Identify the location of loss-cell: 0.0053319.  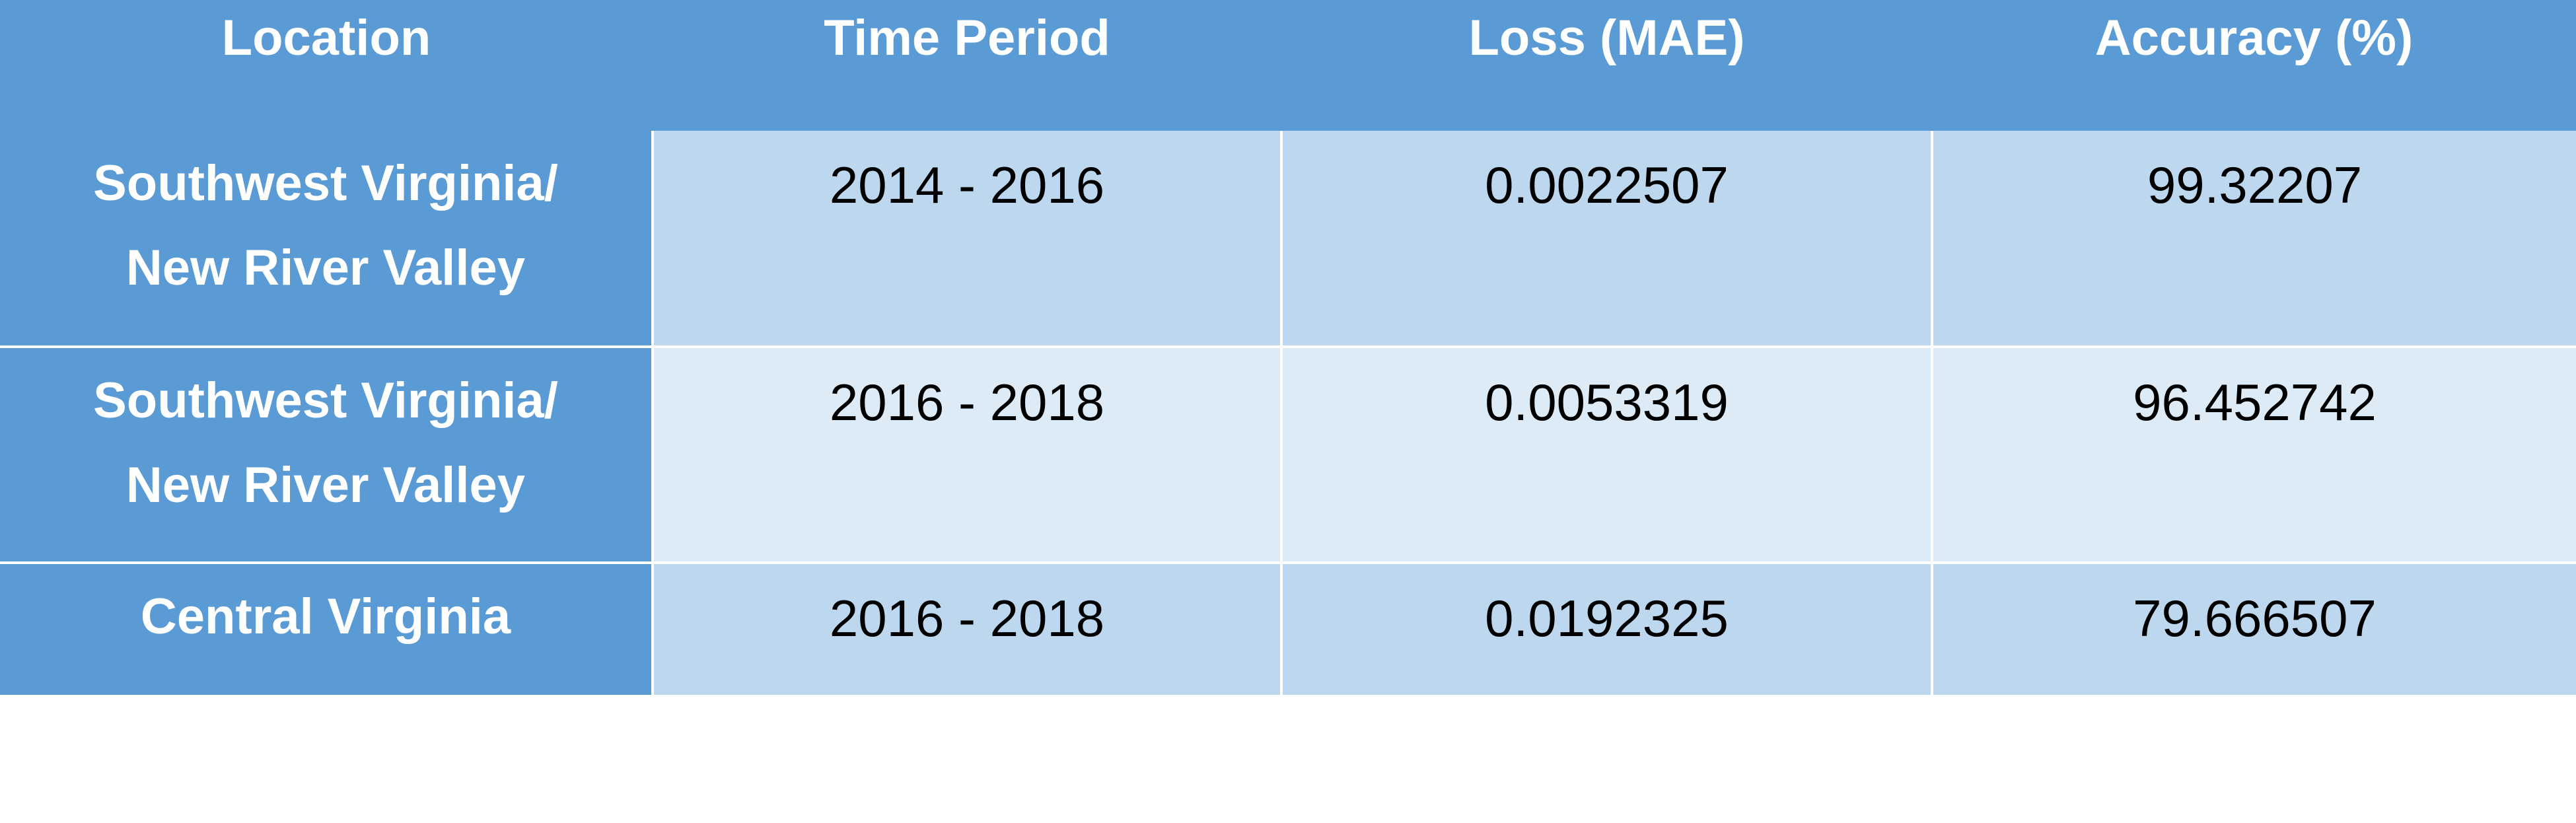
(1606, 454).